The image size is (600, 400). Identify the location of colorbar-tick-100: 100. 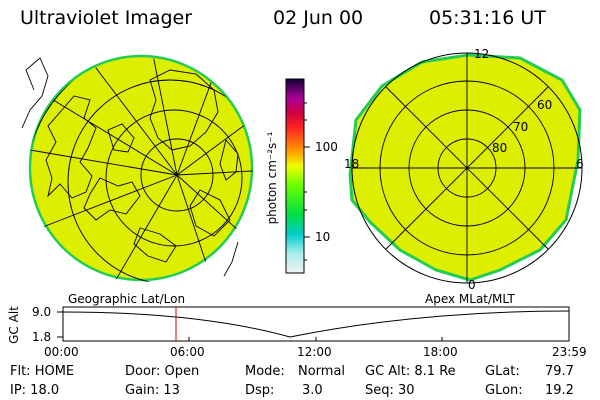
(326, 147).